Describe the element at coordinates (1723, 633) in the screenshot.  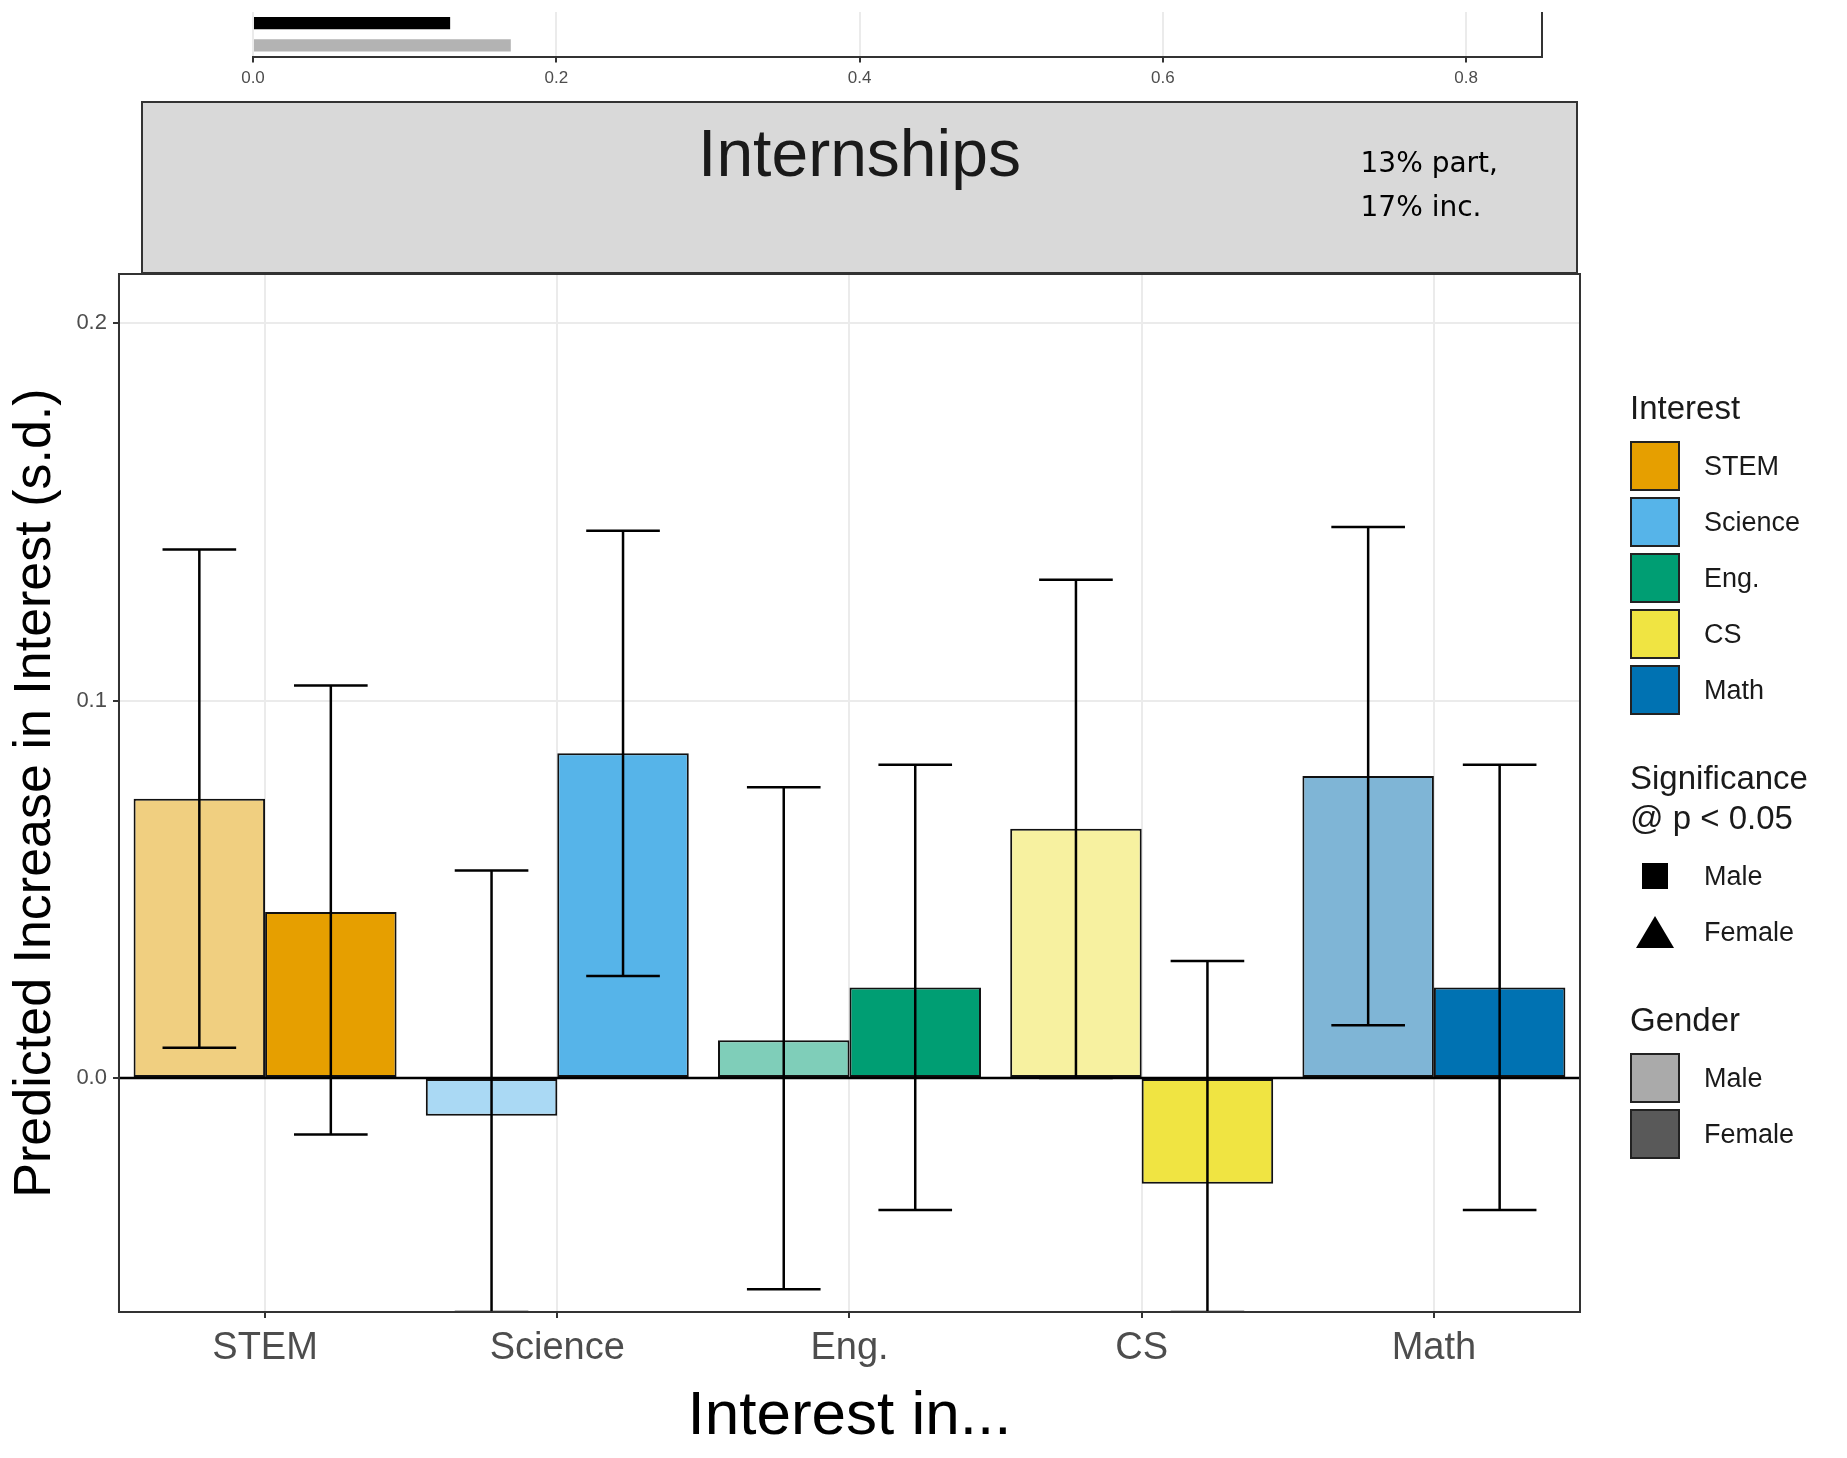
I see `category-label: CS` at that location.